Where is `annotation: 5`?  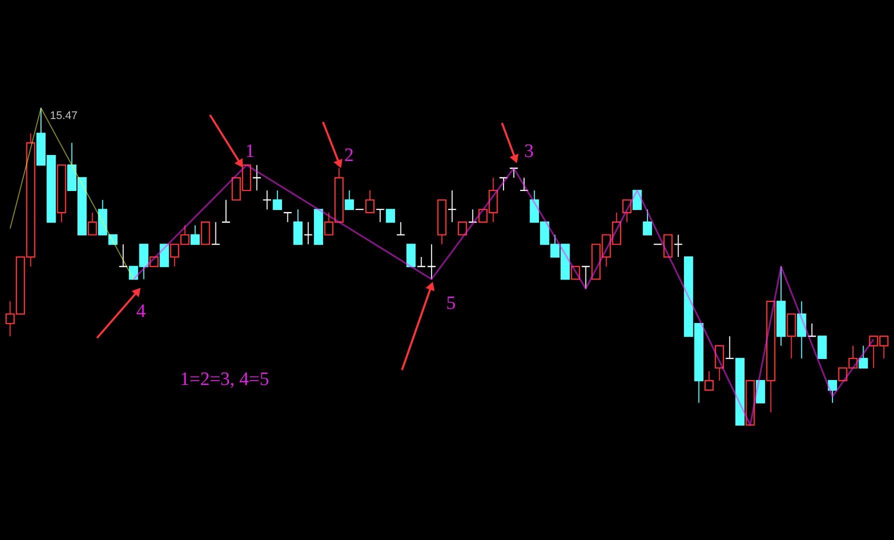
annotation: 5 is located at coordinates (451, 303).